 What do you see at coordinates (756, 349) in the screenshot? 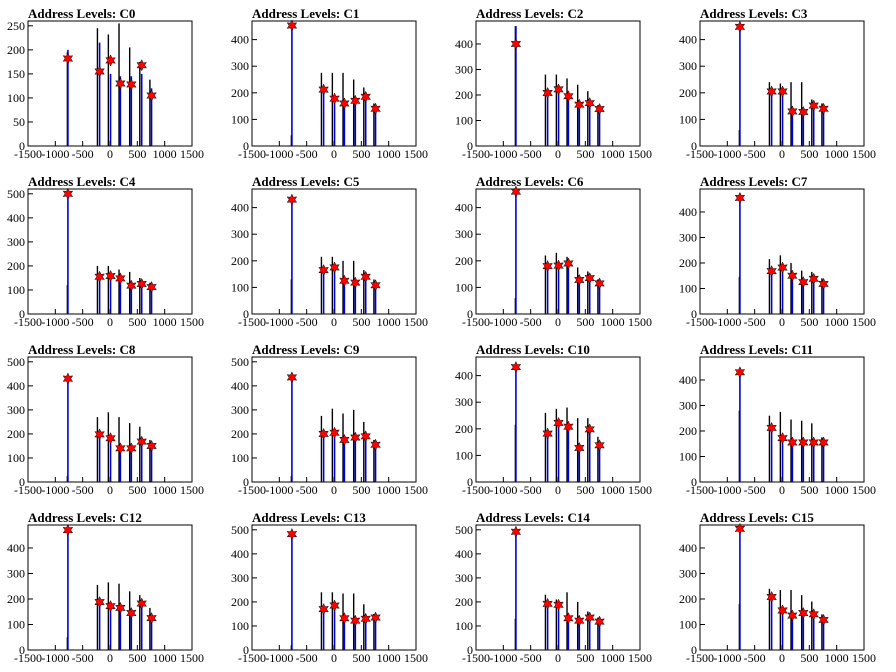
I see `plot-title: Address Levels: C11` at bounding box center [756, 349].